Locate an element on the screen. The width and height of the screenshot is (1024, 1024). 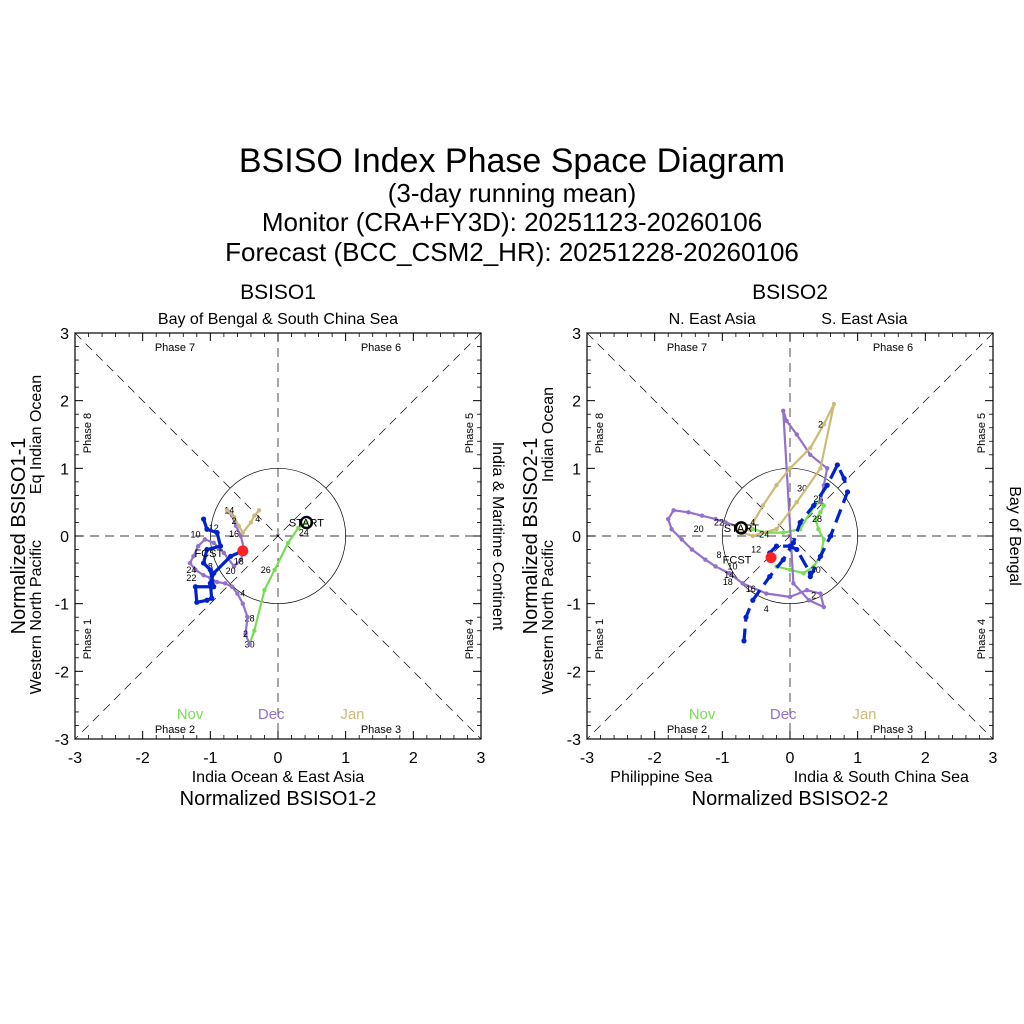
day-label: 18 is located at coordinates (239, 562).